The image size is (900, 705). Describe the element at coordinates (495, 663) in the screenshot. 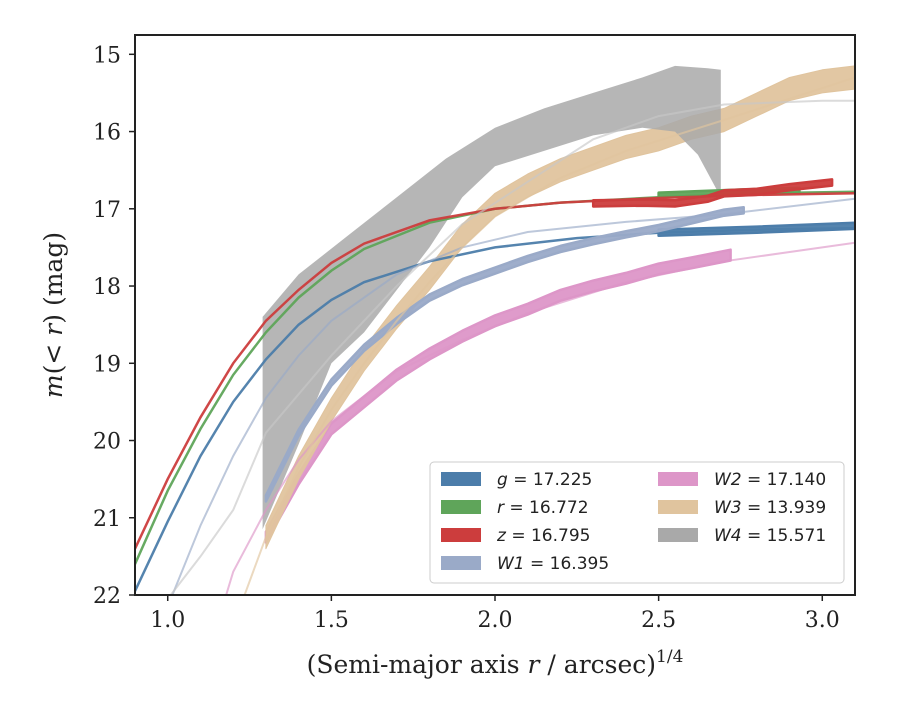

I see `x-axis-label: (Semi-major axis r / arcsec)1/4` at that location.